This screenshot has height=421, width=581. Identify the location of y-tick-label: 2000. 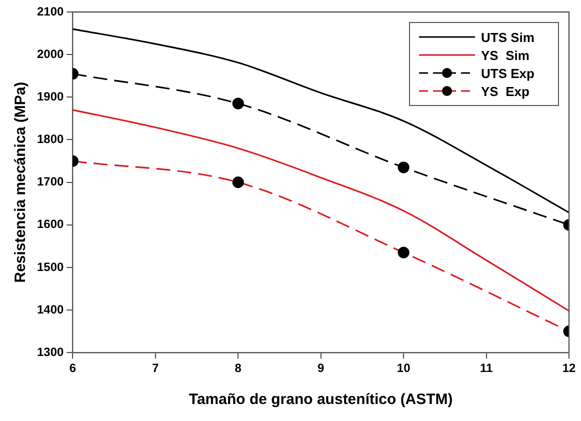
(50, 53).